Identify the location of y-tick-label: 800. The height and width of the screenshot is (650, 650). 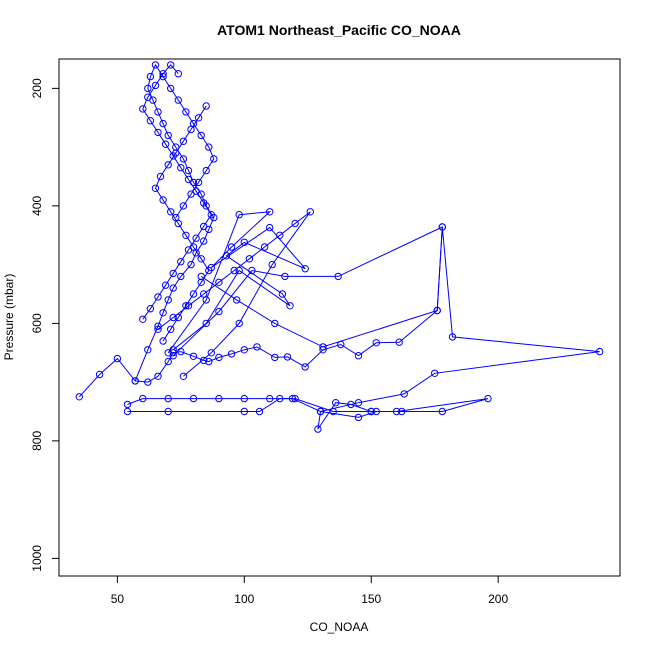
(37, 441).